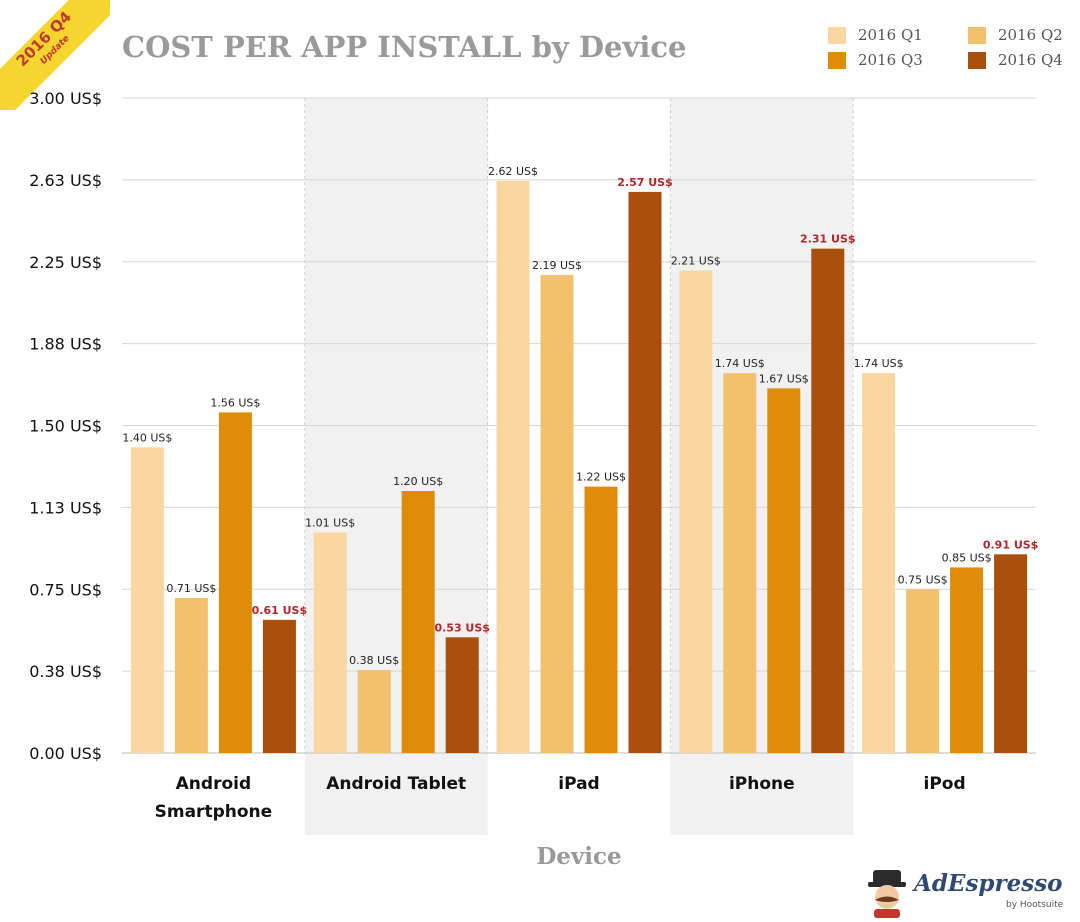  Describe the element at coordinates (147, 437) in the screenshot. I see `data-label: 1.40 US$` at that location.